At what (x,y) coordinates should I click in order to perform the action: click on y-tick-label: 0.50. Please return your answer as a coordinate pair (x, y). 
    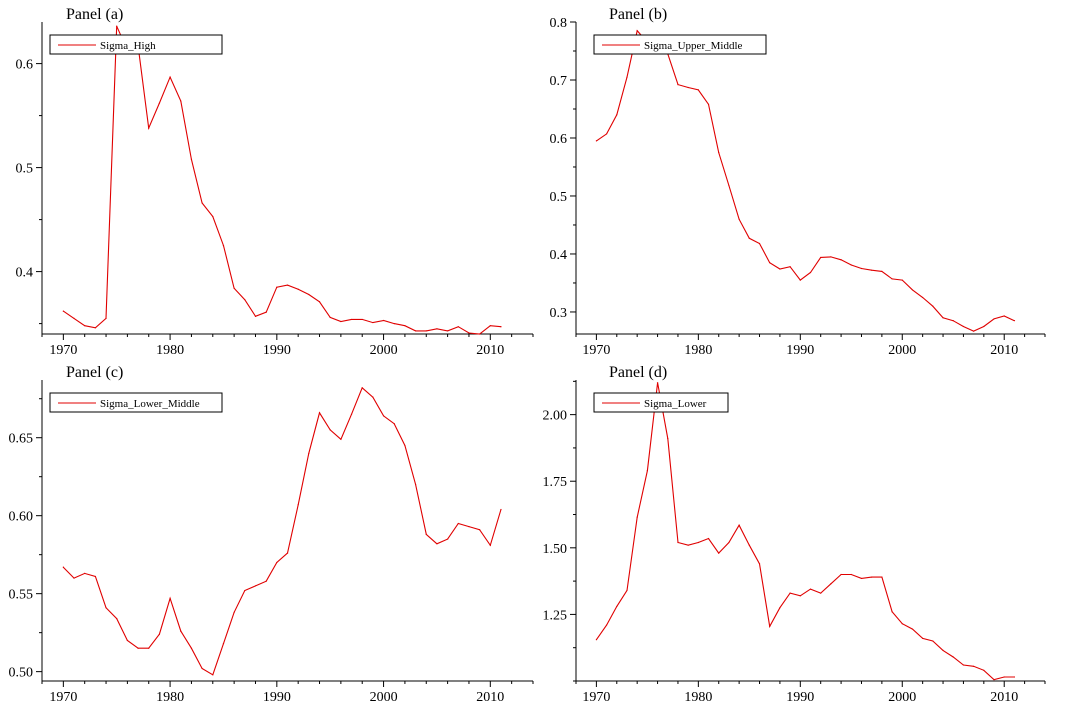
    Looking at the image, I should click on (21, 673).